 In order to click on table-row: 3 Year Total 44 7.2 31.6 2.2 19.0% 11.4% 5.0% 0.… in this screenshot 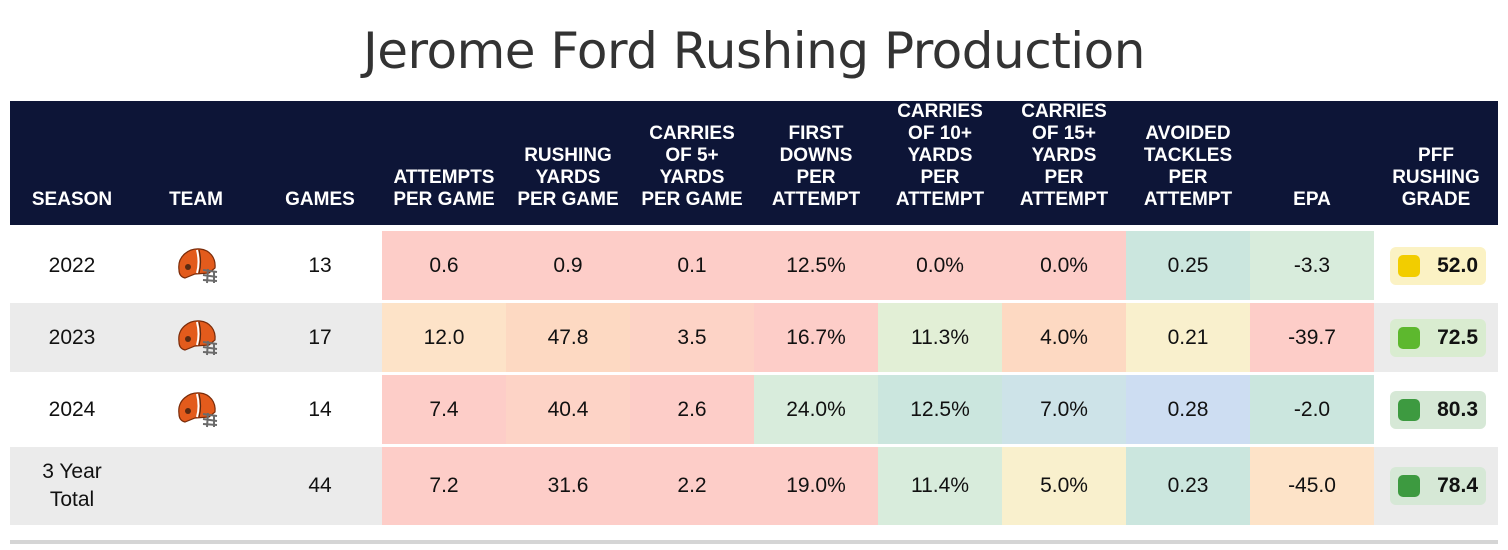, I will do `click(754, 484)`.